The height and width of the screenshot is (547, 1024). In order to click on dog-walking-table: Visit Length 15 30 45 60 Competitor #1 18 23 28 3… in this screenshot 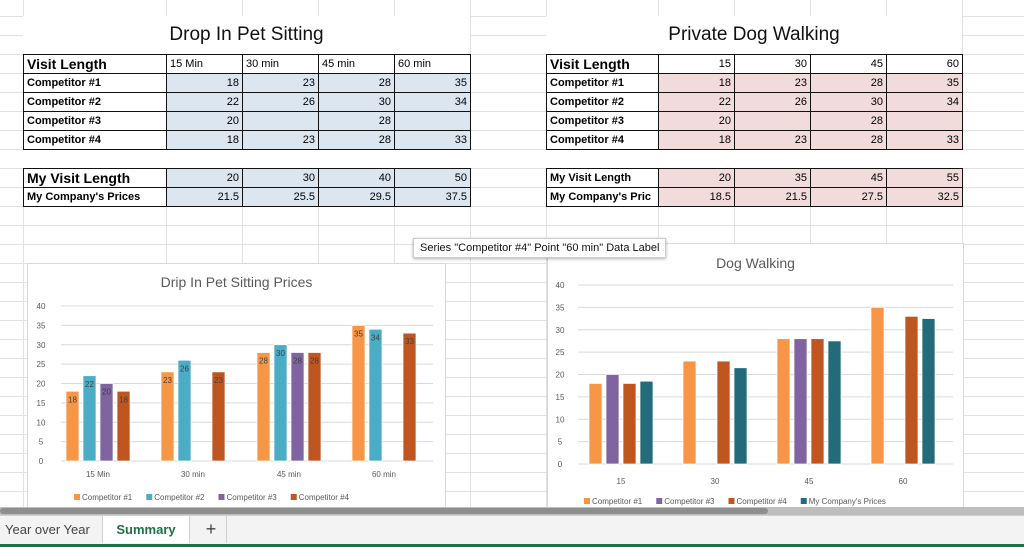, I will do `click(754, 130)`.